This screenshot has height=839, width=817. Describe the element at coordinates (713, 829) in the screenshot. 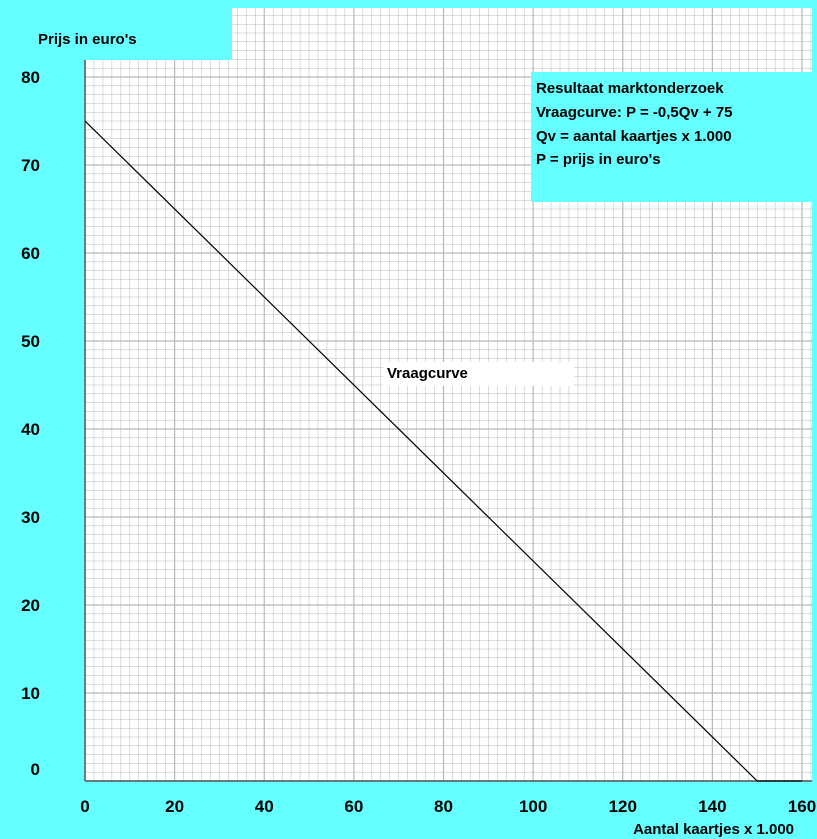

I see `x-axis-title: Aantal kaartjes x 1.000` at that location.